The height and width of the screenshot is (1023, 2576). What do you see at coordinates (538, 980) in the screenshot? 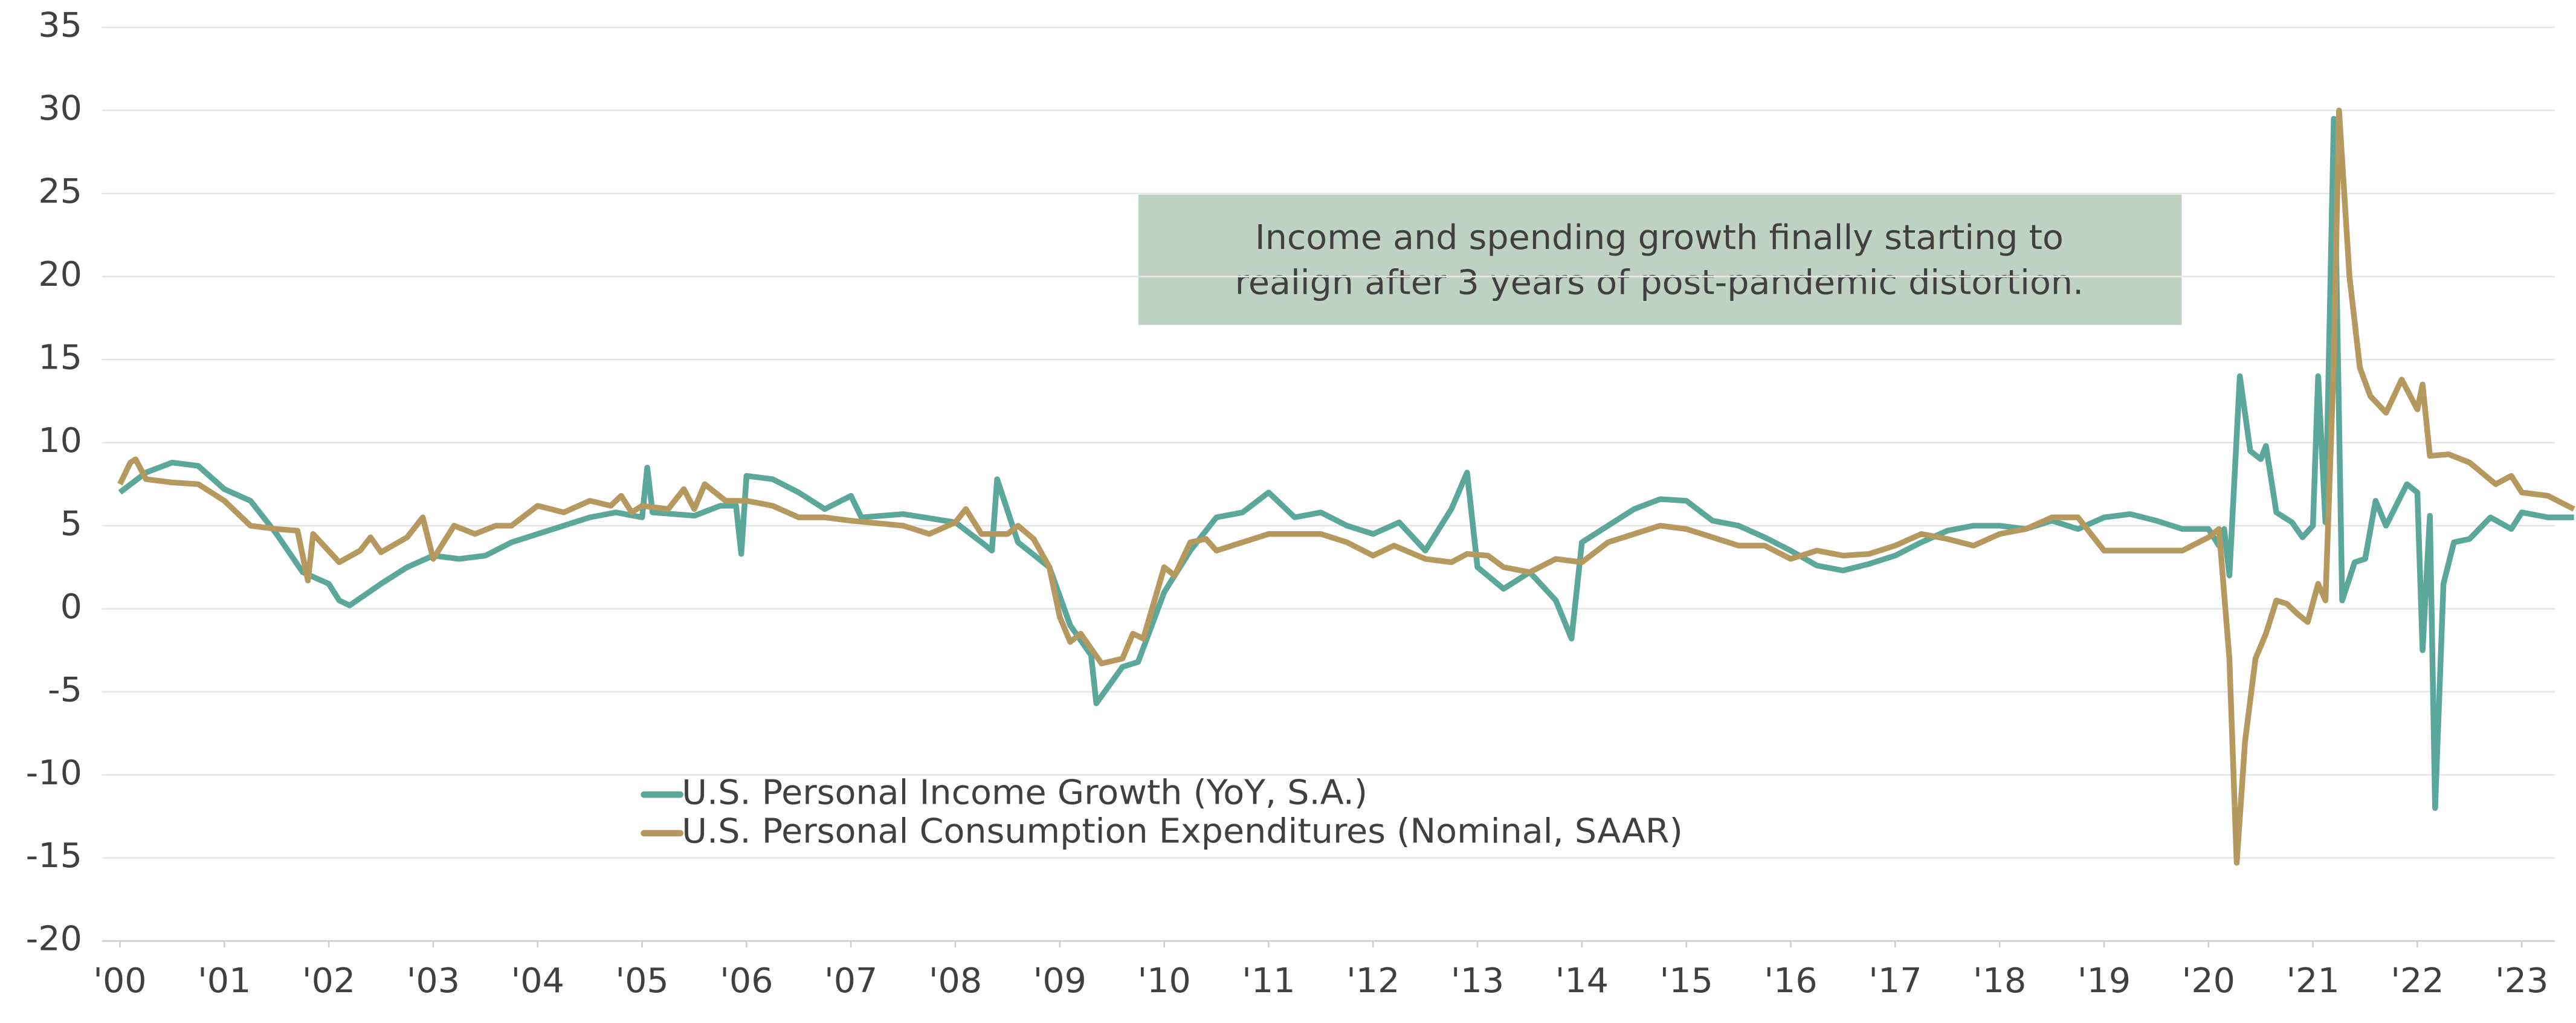
I see `x-tick-label: '04` at bounding box center [538, 980].